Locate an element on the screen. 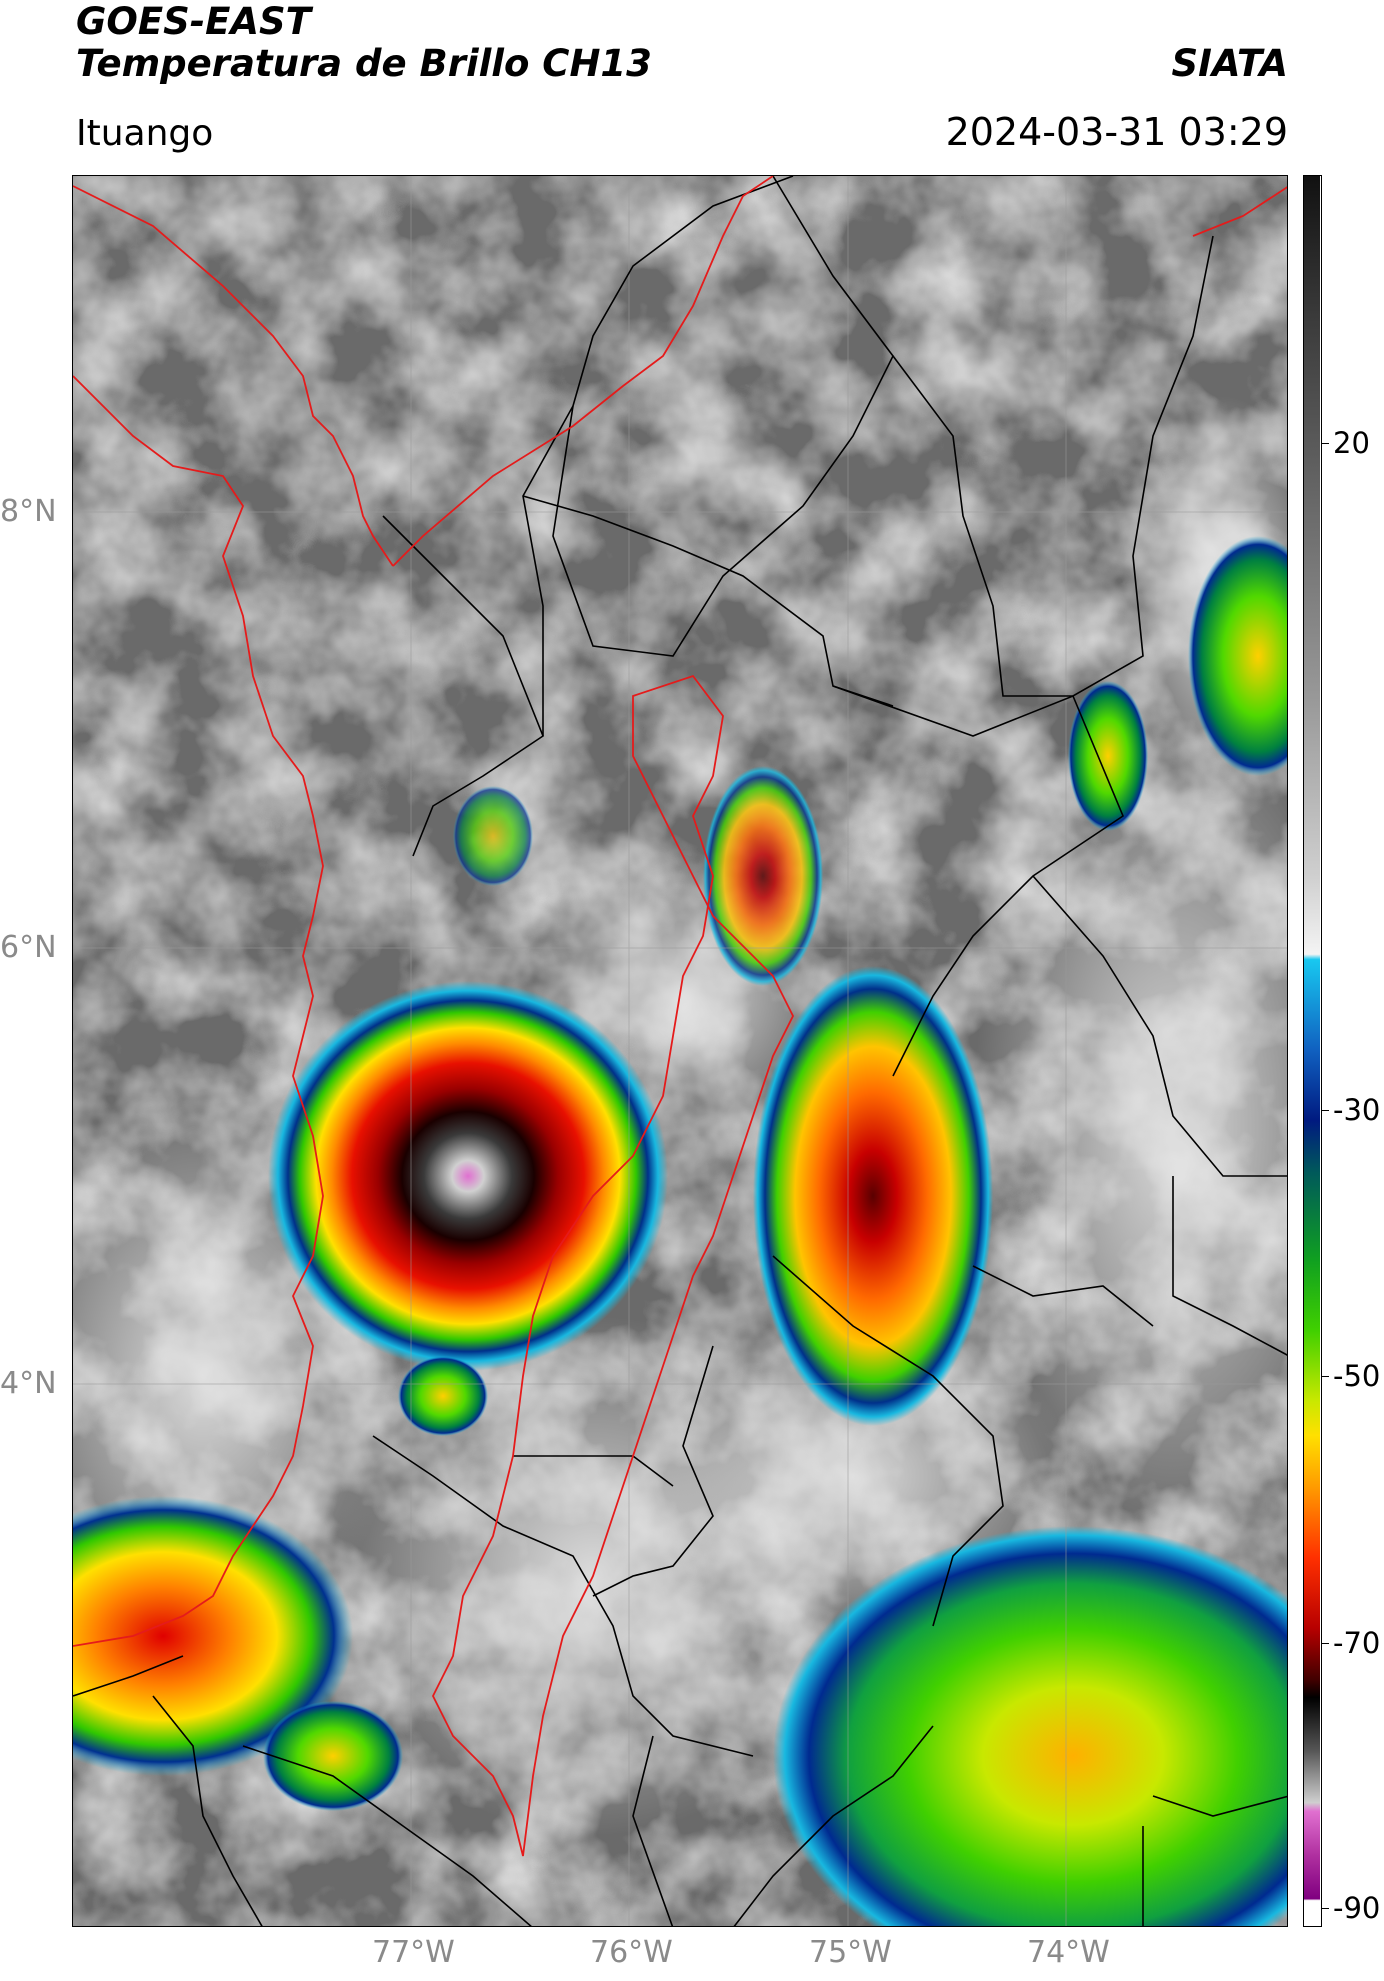 This screenshot has width=1384, height=1981. product-title: Temperatura de Brillo CH13 is located at coordinates (364, 63).